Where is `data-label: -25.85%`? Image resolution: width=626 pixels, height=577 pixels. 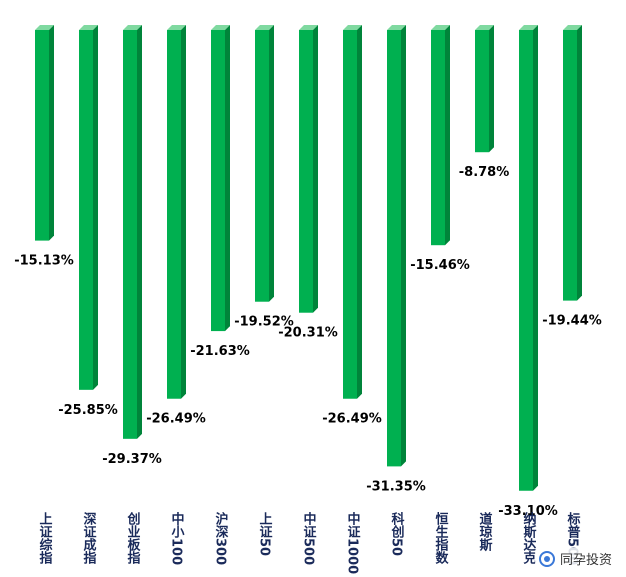 data-label: -25.85% is located at coordinates (88, 410).